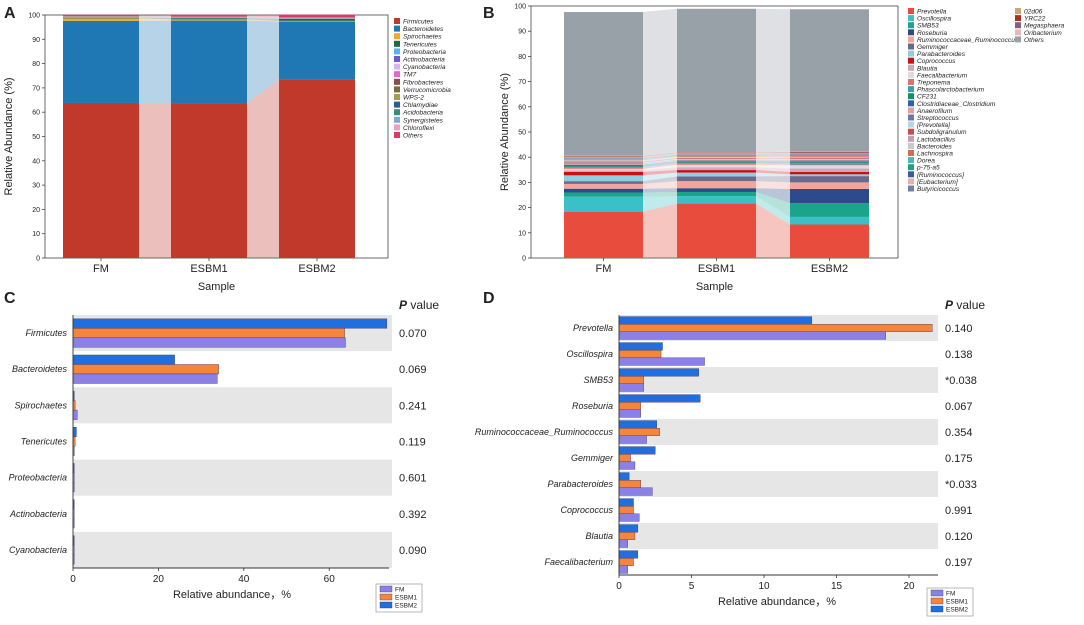  I want to click on legend-label: Coprococcus, so click(936, 61).